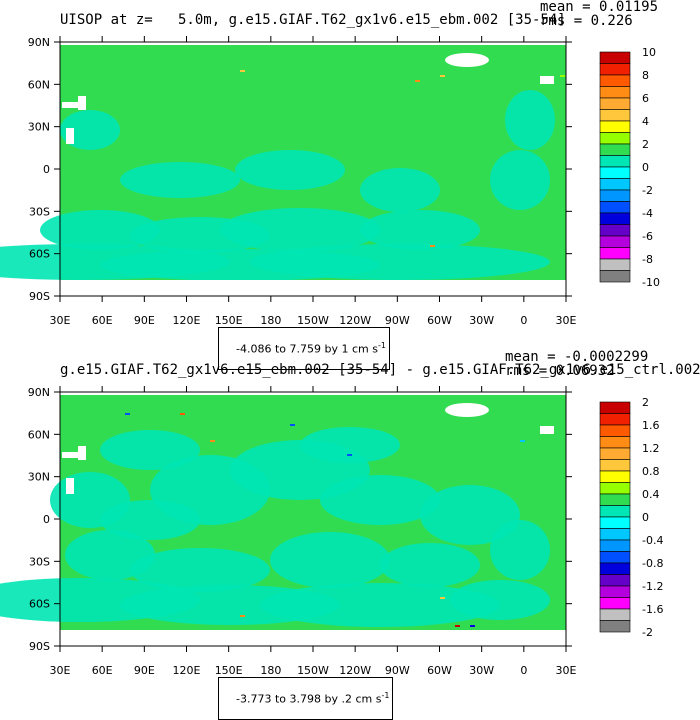 The image size is (700, 720). Describe the element at coordinates (397, 320) in the screenshot. I see `lon-label: 90W` at that location.